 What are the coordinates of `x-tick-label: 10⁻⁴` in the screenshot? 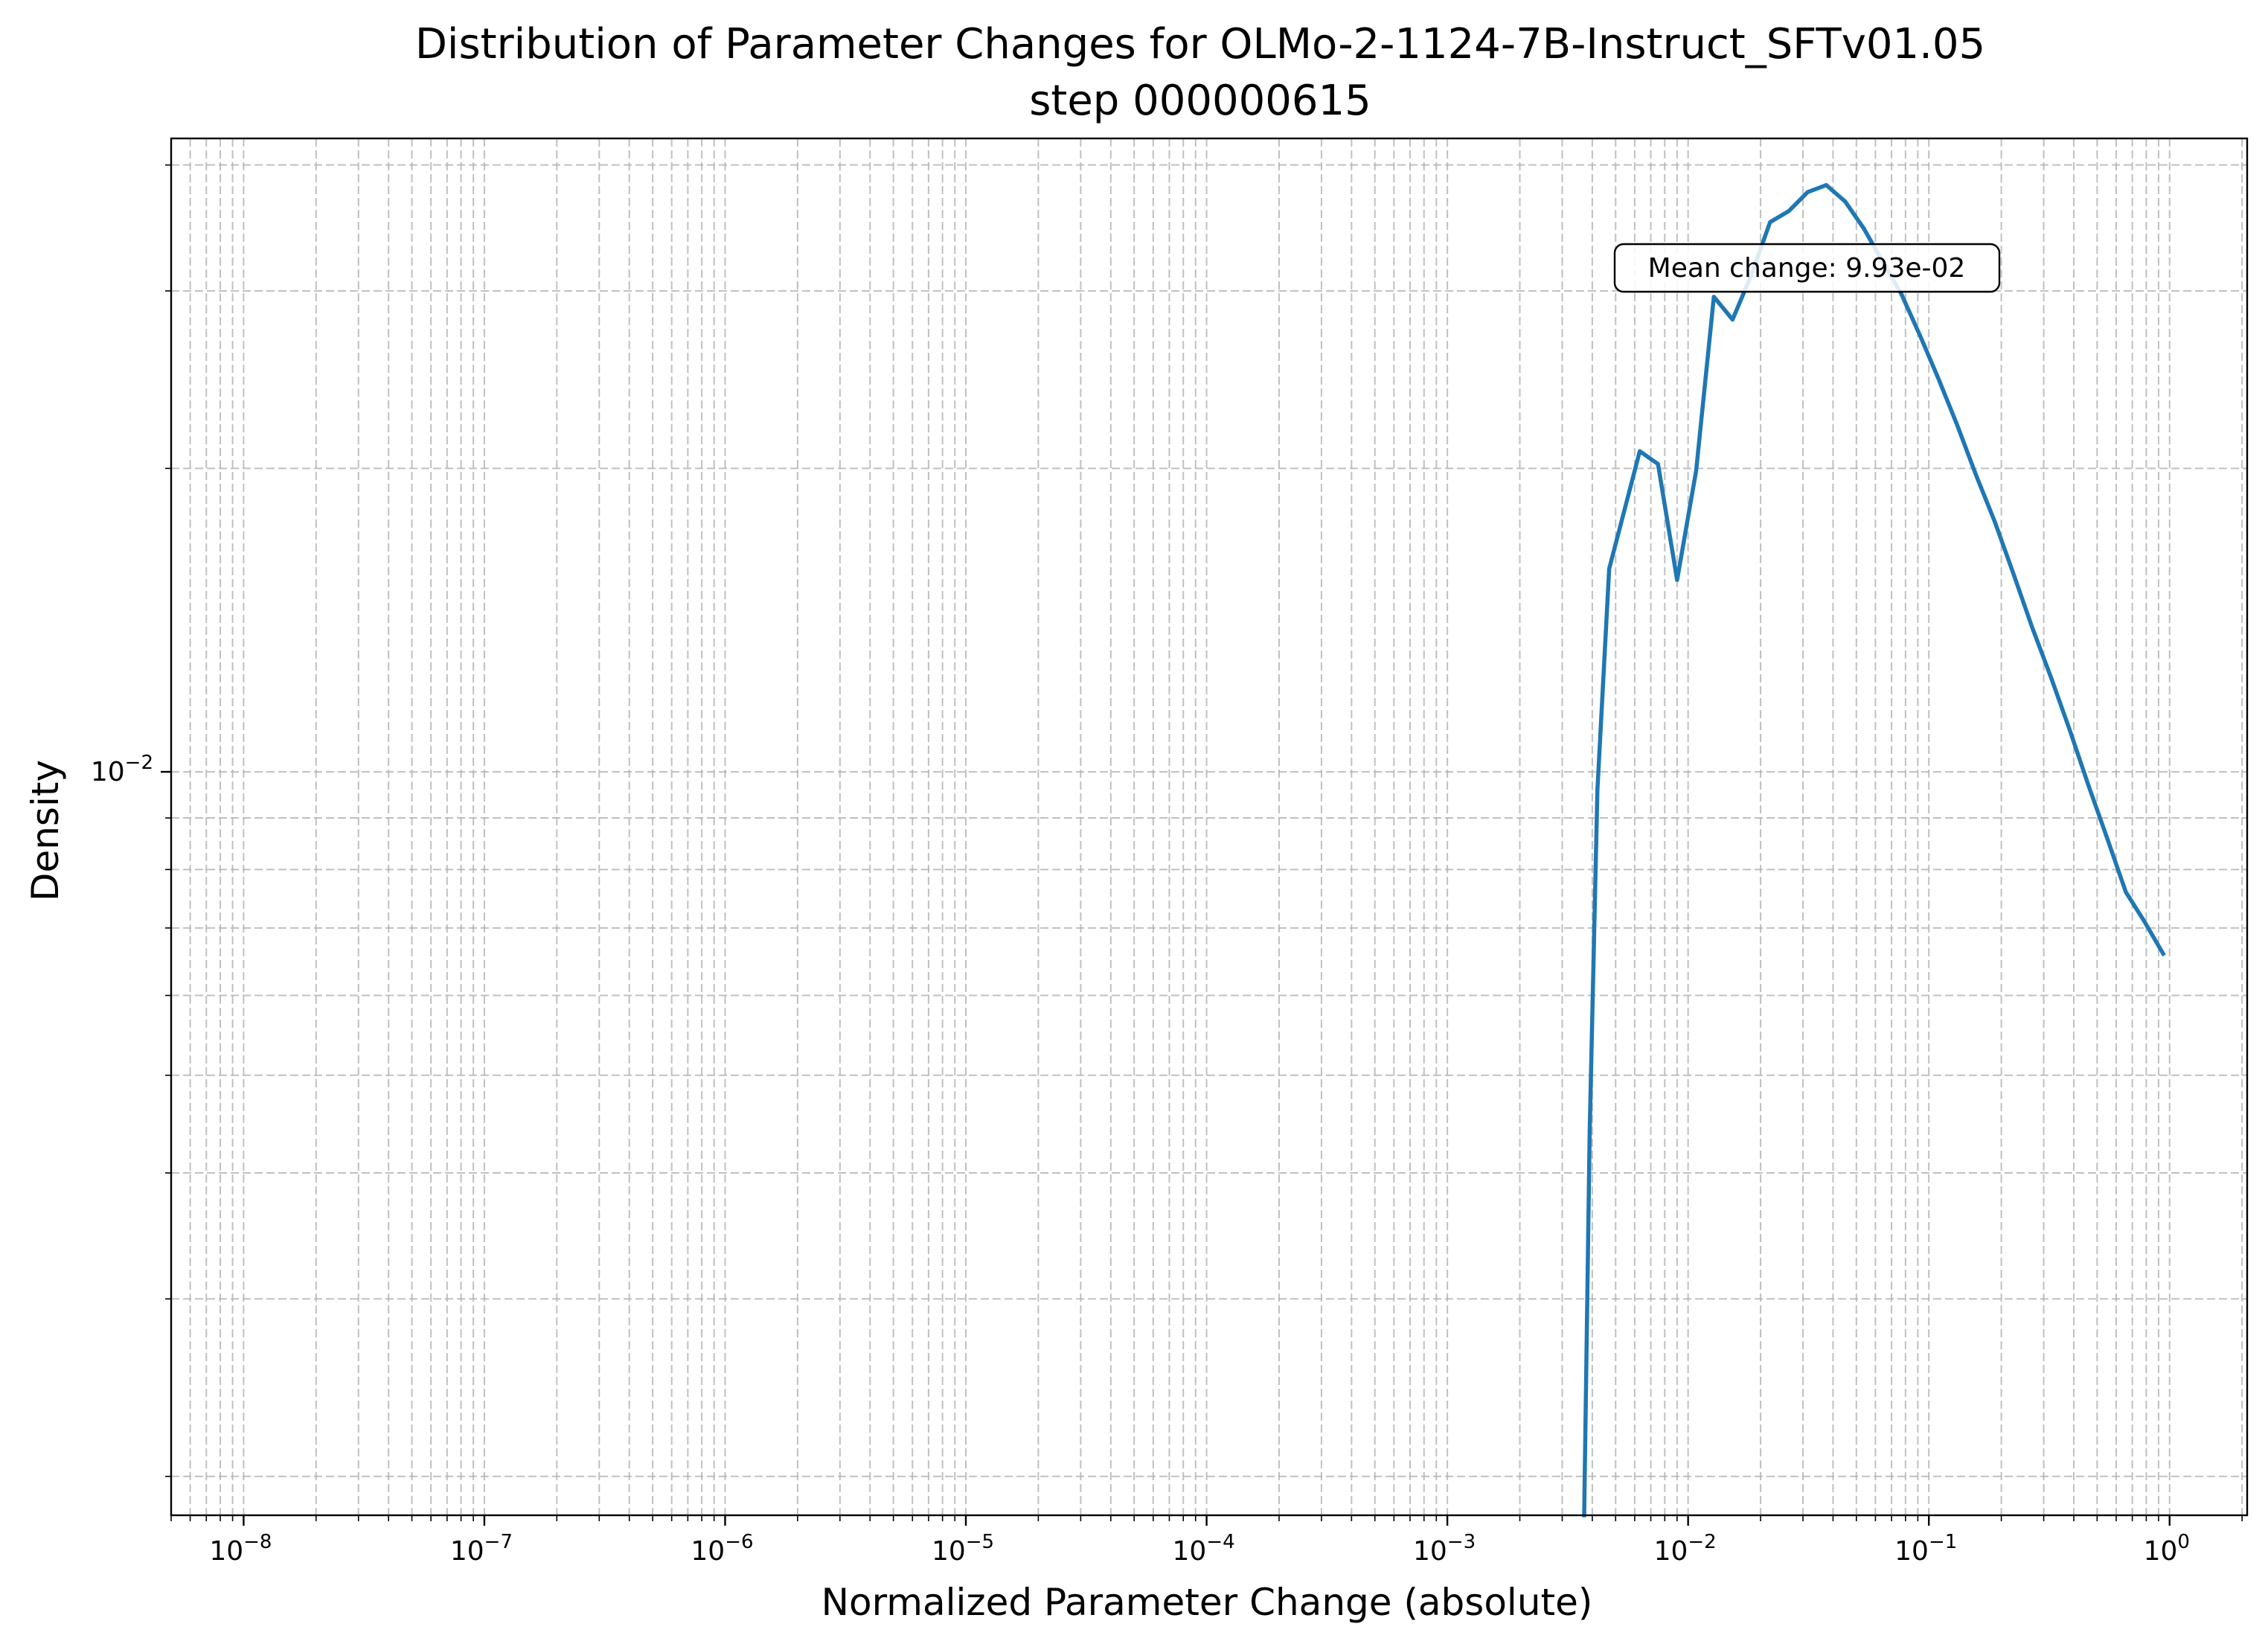 It's located at (1204, 1549).